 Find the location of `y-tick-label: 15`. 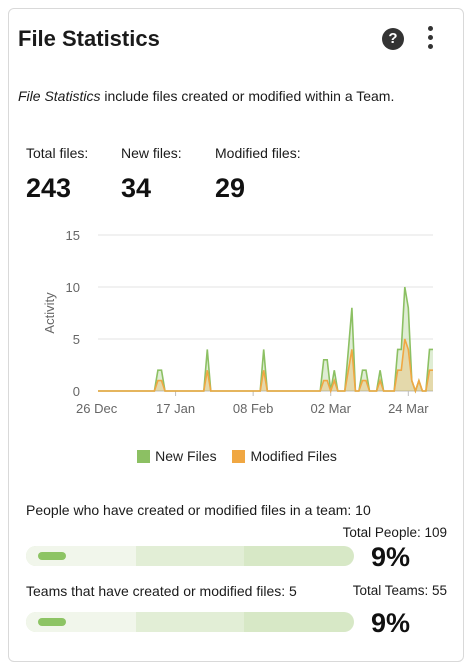

y-tick-label: 15 is located at coordinates (73, 235).